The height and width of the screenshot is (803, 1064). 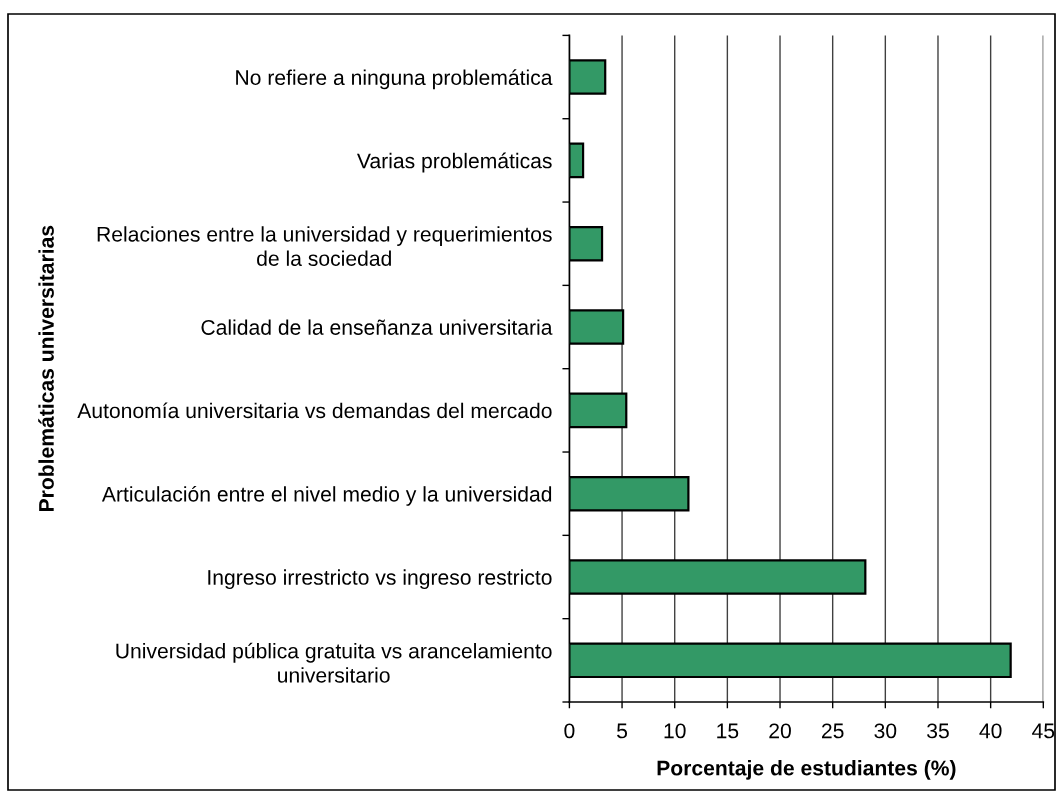 I want to click on y-tick-label: Varias problemáticas, so click(x=454, y=162).